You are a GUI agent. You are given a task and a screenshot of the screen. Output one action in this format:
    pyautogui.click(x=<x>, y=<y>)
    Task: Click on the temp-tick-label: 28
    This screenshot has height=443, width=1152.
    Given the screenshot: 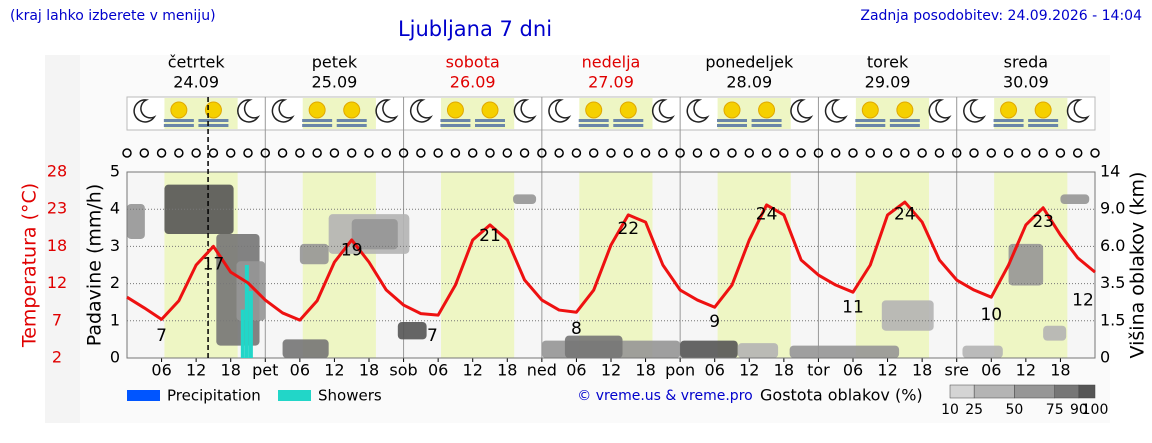 What is the action you would take?
    pyautogui.click(x=57, y=171)
    